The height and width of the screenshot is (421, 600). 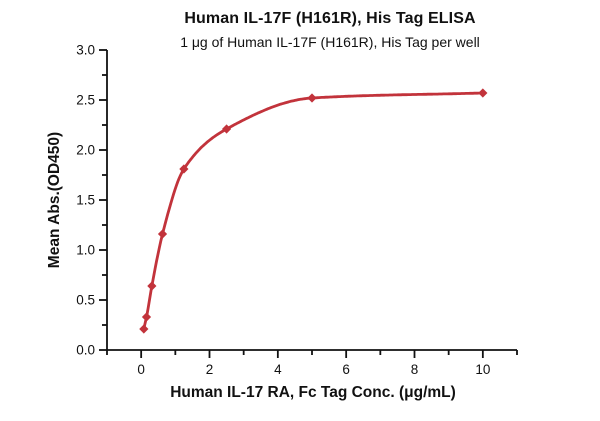 What do you see at coordinates (415, 369) in the screenshot?
I see `x-tick-label: 8` at bounding box center [415, 369].